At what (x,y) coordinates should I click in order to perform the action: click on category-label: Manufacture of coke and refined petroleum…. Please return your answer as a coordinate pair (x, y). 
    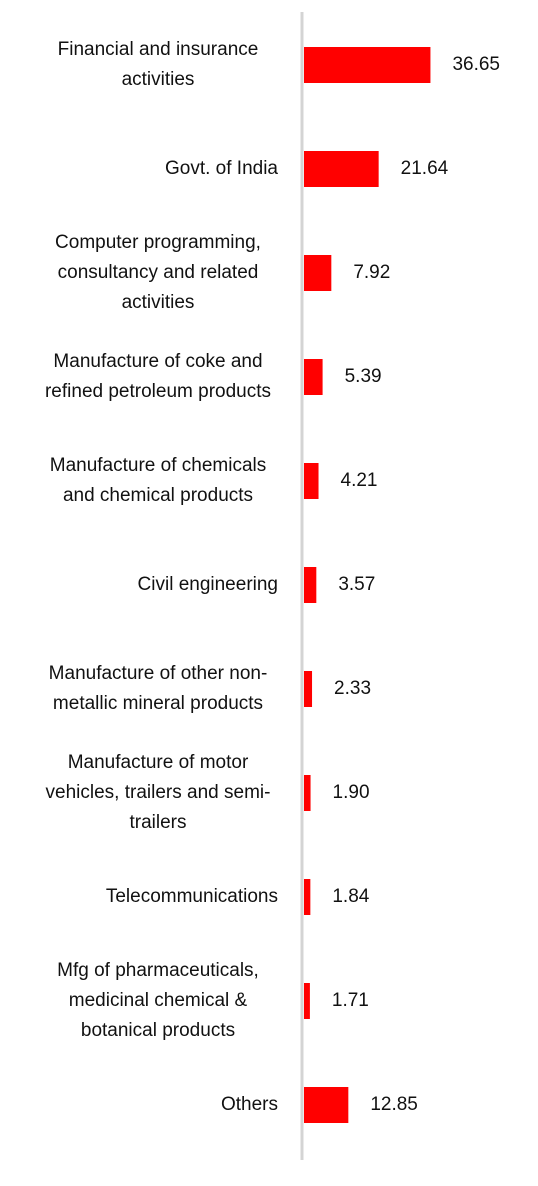
    Looking at the image, I should click on (158, 376).